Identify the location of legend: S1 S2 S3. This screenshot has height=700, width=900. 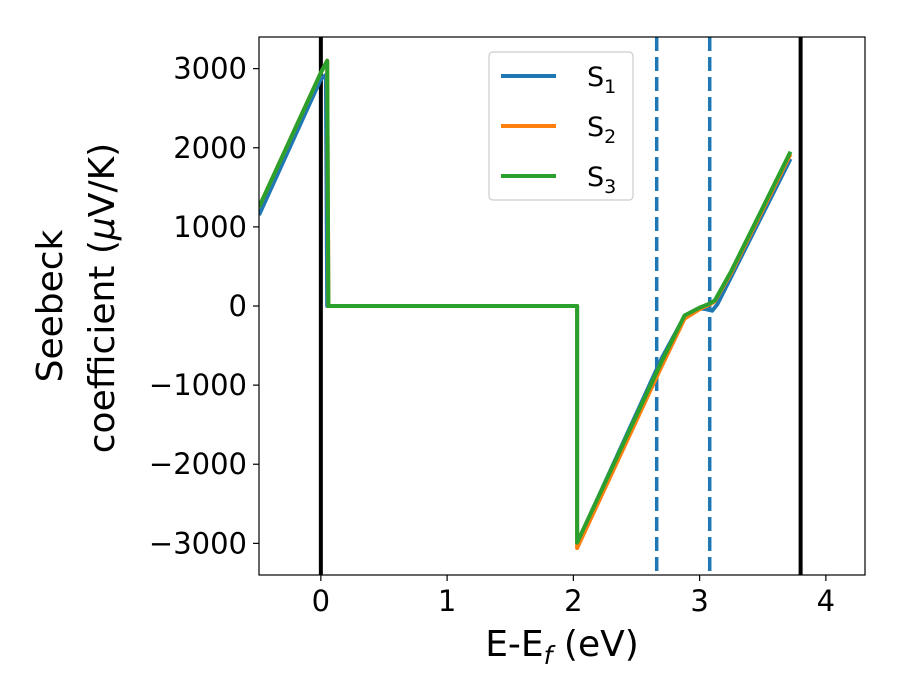
(561, 126).